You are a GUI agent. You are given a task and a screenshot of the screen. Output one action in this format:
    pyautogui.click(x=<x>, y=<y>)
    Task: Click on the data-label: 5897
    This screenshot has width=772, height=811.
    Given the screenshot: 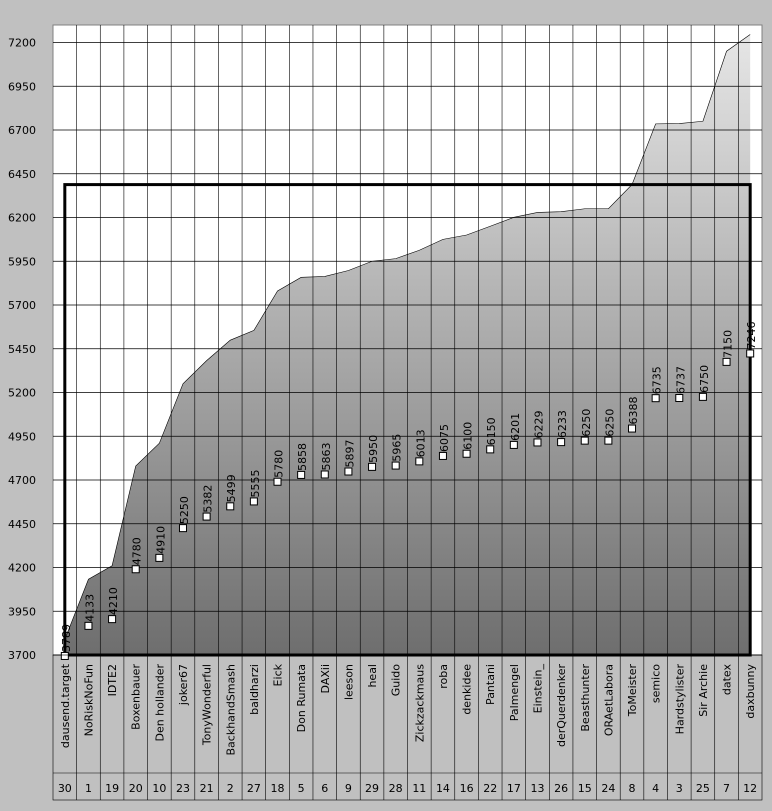 What is the action you would take?
    pyautogui.click(x=349, y=454)
    